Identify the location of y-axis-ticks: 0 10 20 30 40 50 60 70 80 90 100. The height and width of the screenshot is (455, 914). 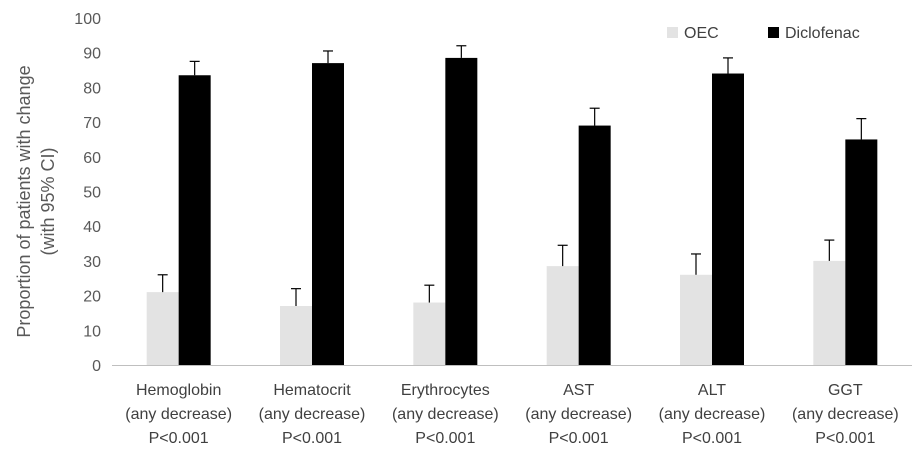
(87, 193).